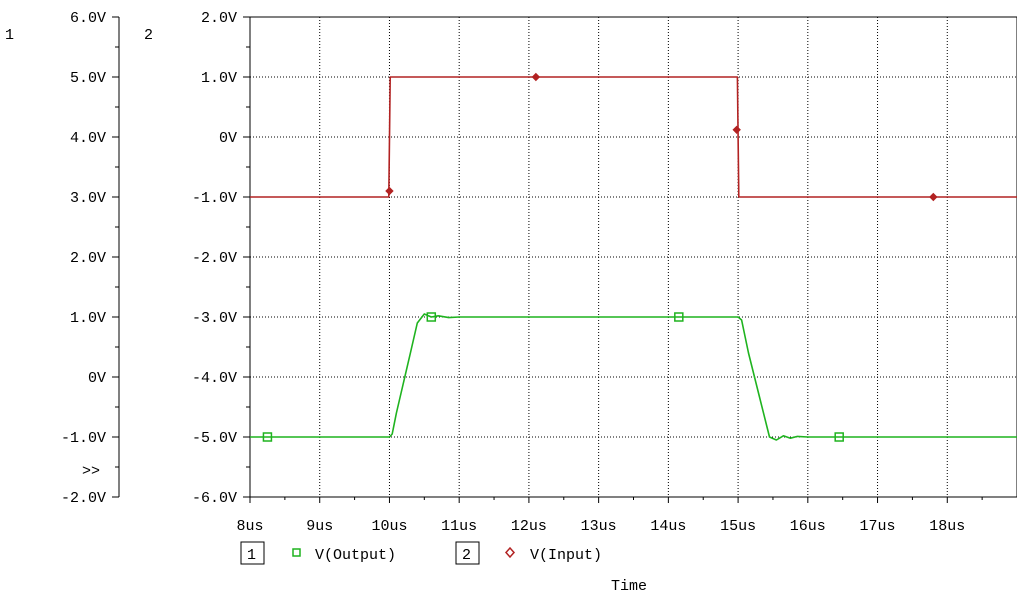 Image resolution: width=1017 pixels, height=597 pixels. What do you see at coordinates (459, 526) in the screenshot?
I see `x-axis-tick-label: 11us` at bounding box center [459, 526].